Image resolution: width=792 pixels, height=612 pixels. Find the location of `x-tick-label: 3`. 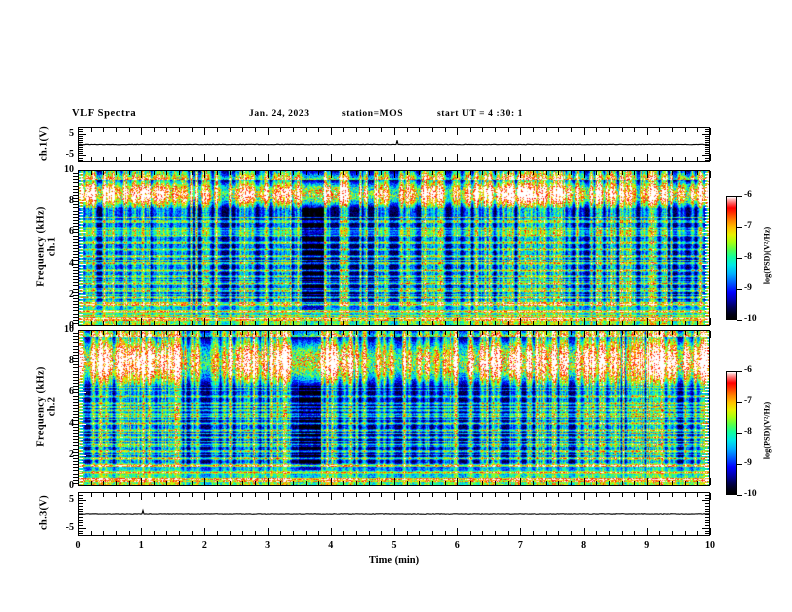

x-tick-label: 3 is located at coordinates (268, 545).